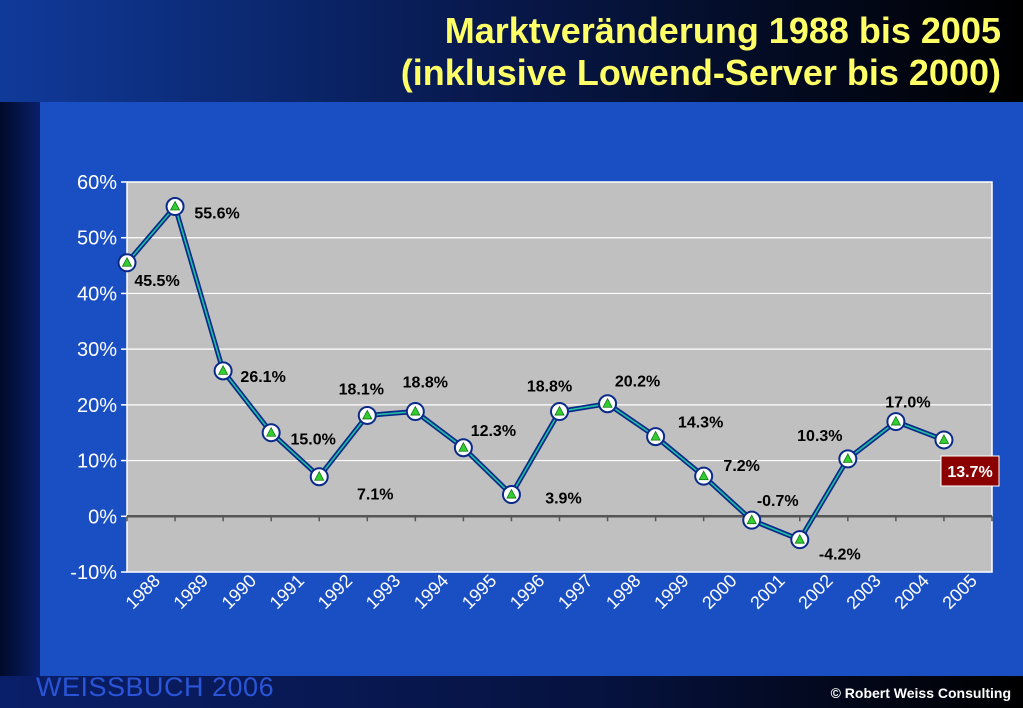 The height and width of the screenshot is (708, 1023). I want to click on title-line-2: (inklusive Lowend-Server bis 2000), so click(700, 72).